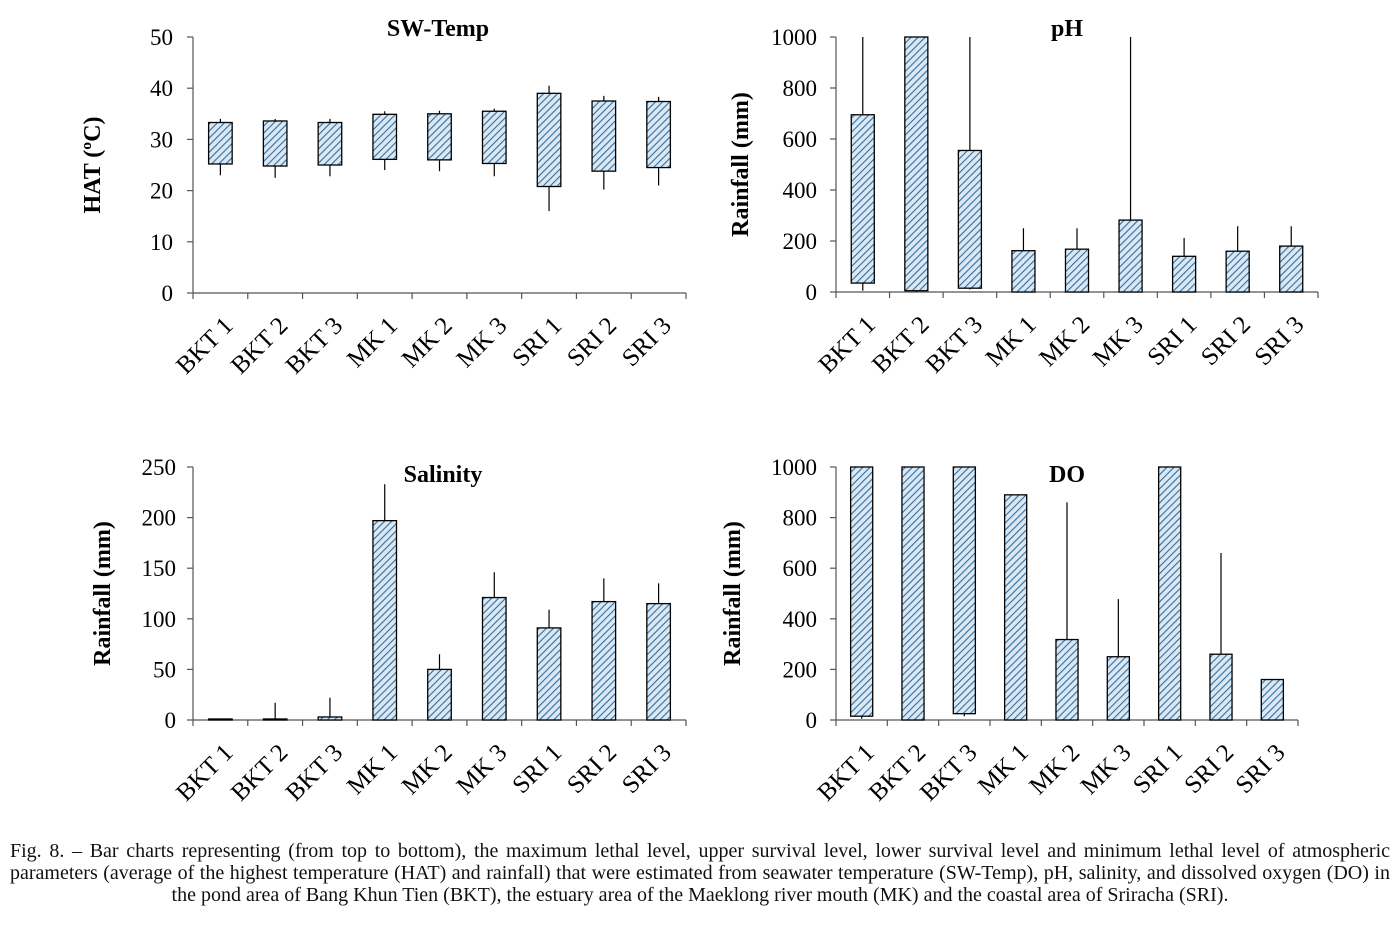 Image resolution: width=1400 pixels, height=946 pixels. I want to click on chart-title: pH, so click(1067, 29).